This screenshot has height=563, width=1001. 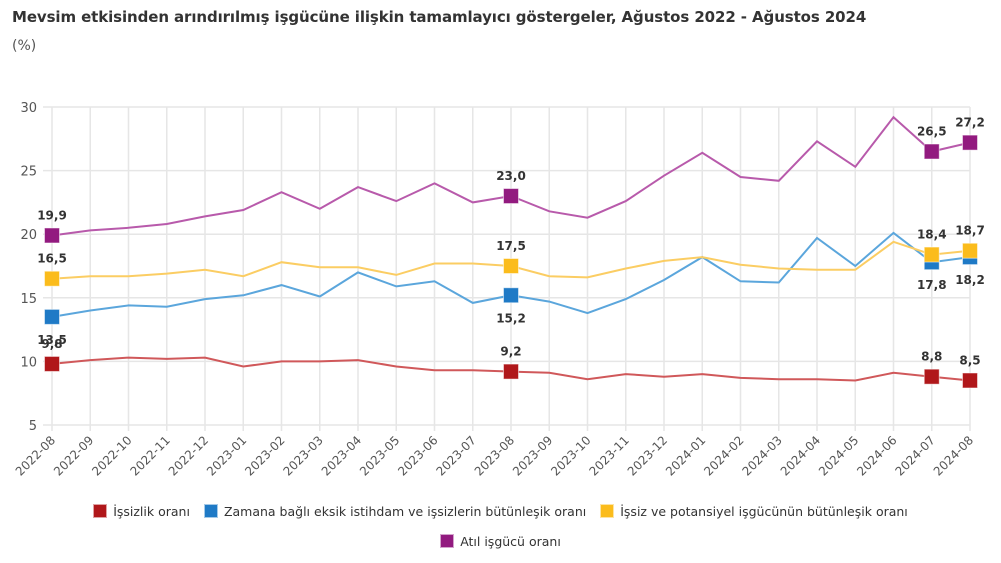 What do you see at coordinates (28, 172) in the screenshot?
I see `y-tick-label: 25` at bounding box center [28, 172].